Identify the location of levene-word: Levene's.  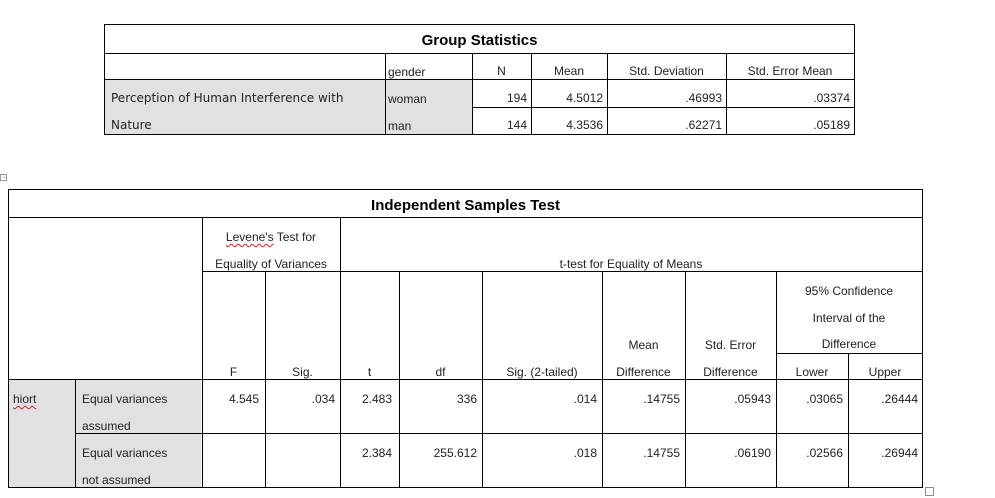
(249, 237).